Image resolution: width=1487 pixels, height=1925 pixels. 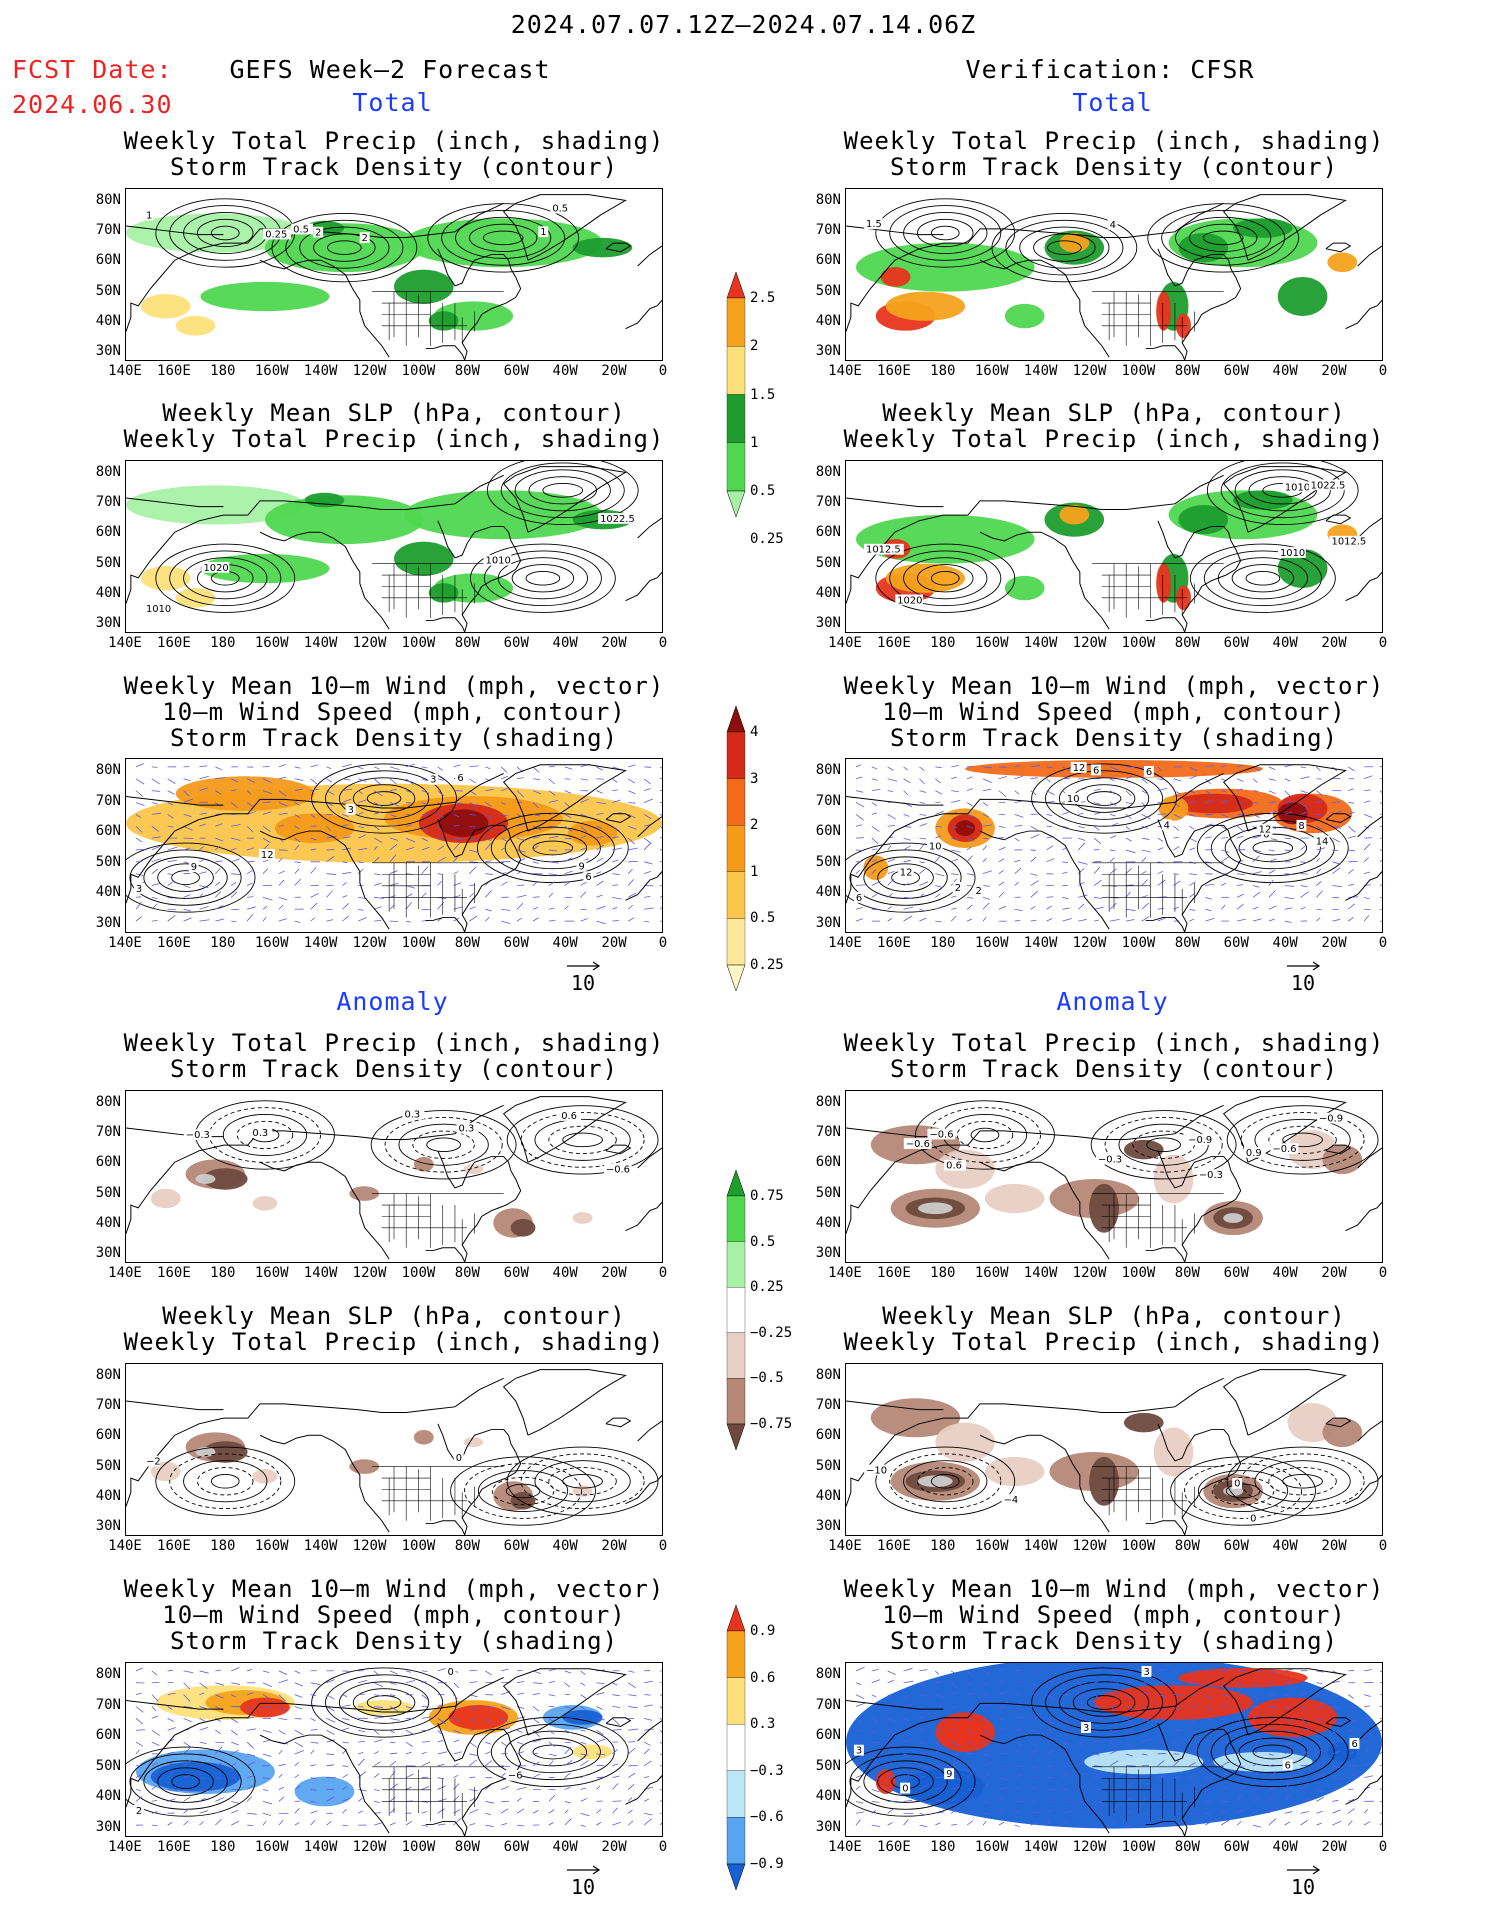 What do you see at coordinates (553, 1752) in the screenshot?
I see `fc-anom-wind-contour` at bounding box center [553, 1752].